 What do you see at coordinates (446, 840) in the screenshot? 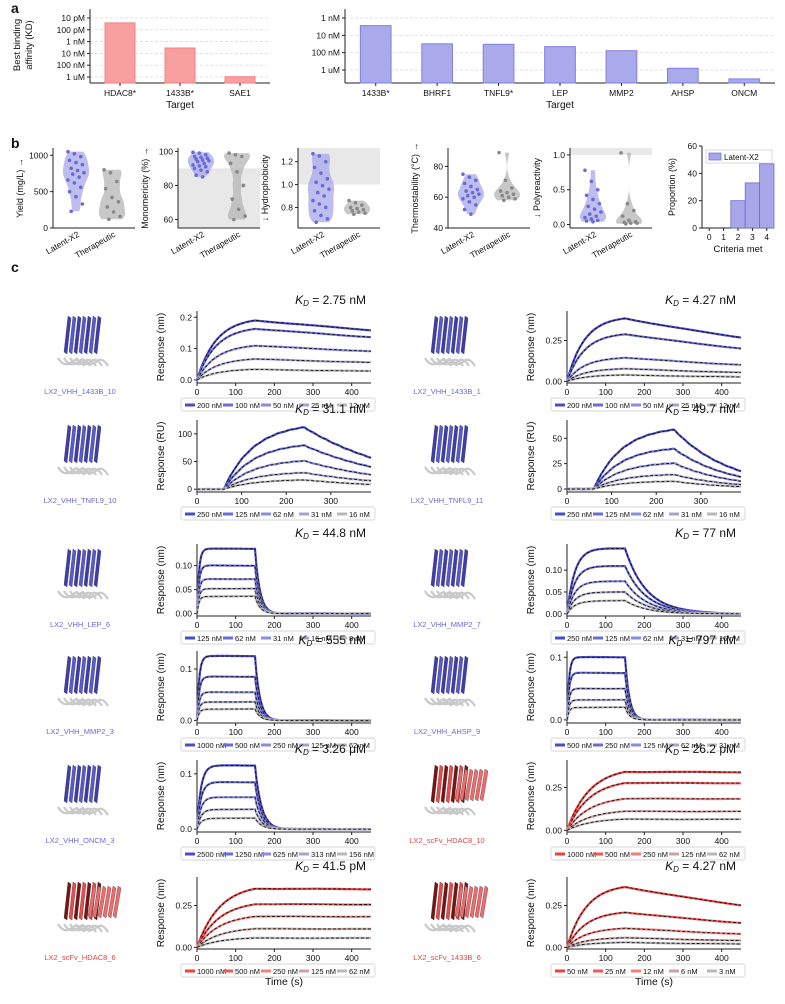
I see `structure-label: LX2_scFv_HDAC8_10` at bounding box center [446, 840].